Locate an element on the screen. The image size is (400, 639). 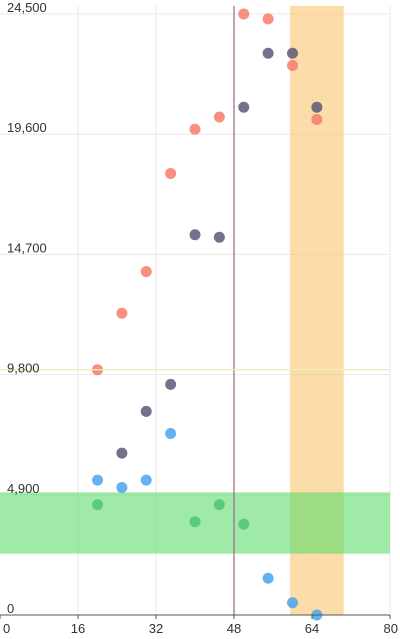
y-tick-label: 19,600 is located at coordinates (27, 127).